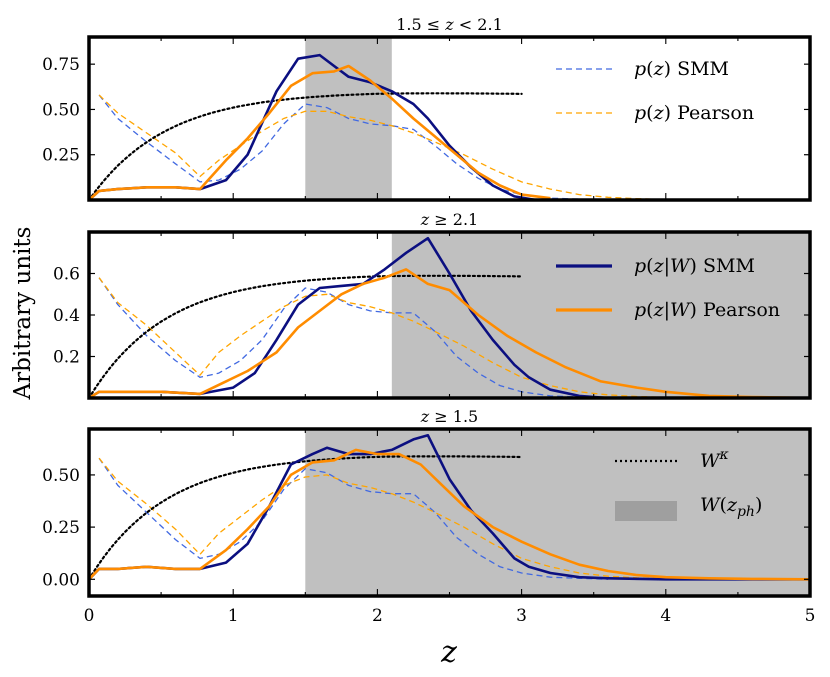 The width and height of the screenshot is (830, 677). What do you see at coordinates (655, 91) in the screenshot?
I see `legend: p(z) SMM p(z) Pearson` at bounding box center [655, 91].